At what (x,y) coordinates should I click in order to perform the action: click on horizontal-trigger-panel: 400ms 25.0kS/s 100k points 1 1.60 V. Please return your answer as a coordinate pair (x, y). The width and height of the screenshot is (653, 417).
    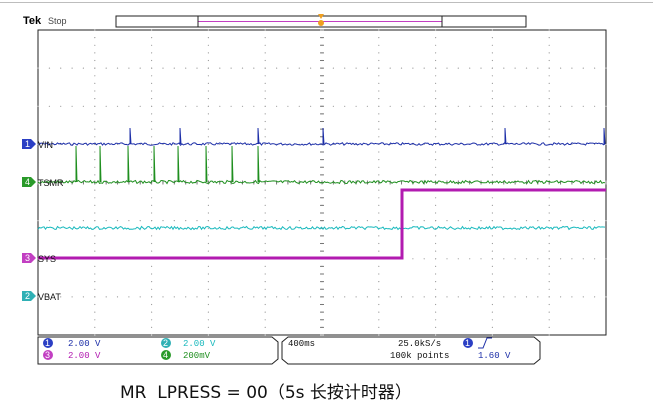
    Looking at the image, I should click on (411, 350).